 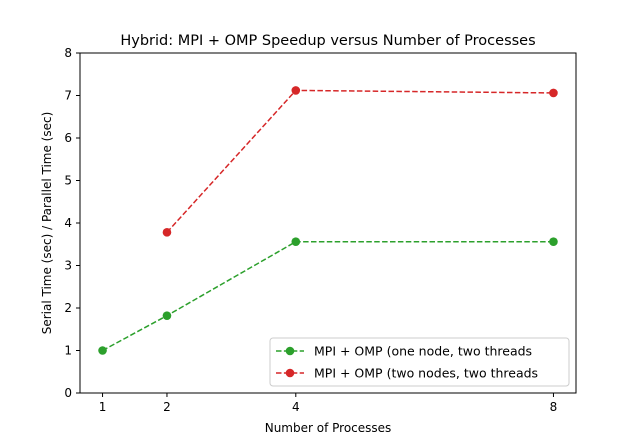 I want to click on legend-label: MPI + OMP (two nodes, two threads, so click(x=426, y=373).